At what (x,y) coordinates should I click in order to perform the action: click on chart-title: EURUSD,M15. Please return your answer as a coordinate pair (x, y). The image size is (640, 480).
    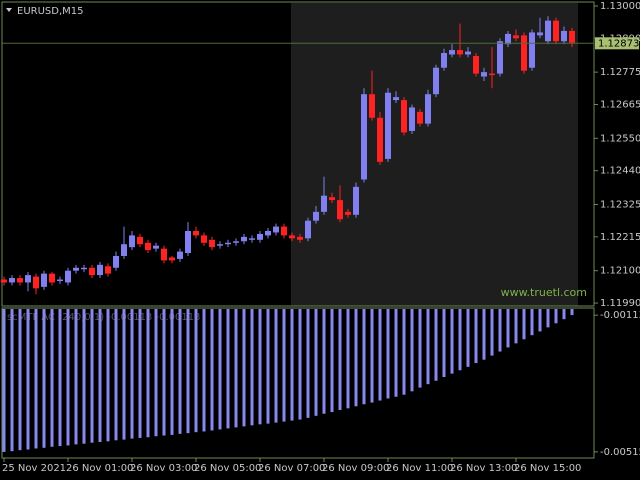
    Looking at the image, I should click on (50, 11).